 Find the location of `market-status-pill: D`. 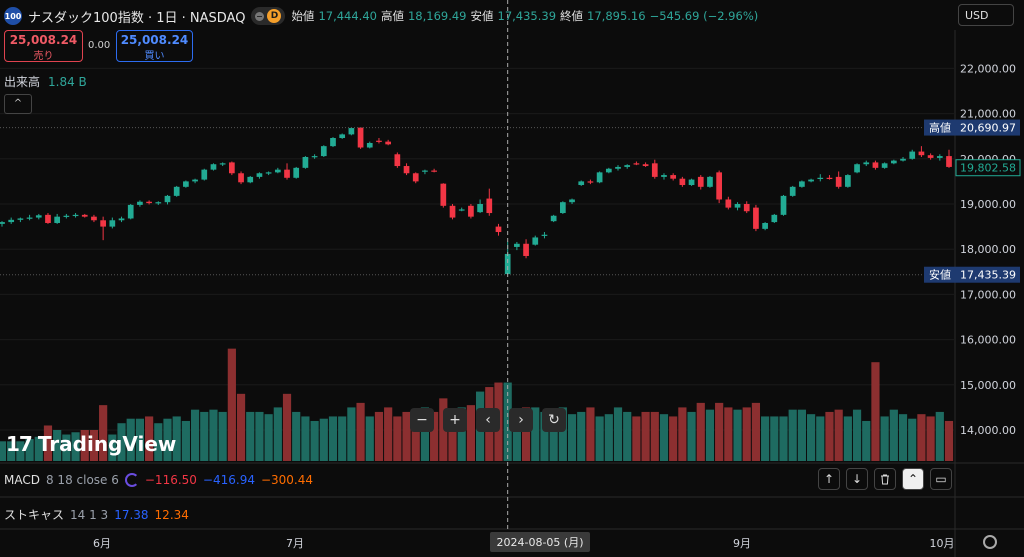

market-status-pill: D is located at coordinates (268, 16).